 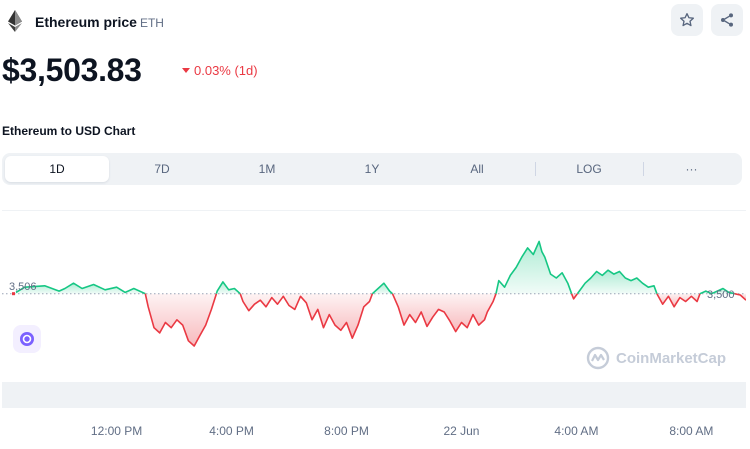 What do you see at coordinates (671, 358) in the screenshot?
I see `watermark-text: CoinMarketCap` at bounding box center [671, 358].